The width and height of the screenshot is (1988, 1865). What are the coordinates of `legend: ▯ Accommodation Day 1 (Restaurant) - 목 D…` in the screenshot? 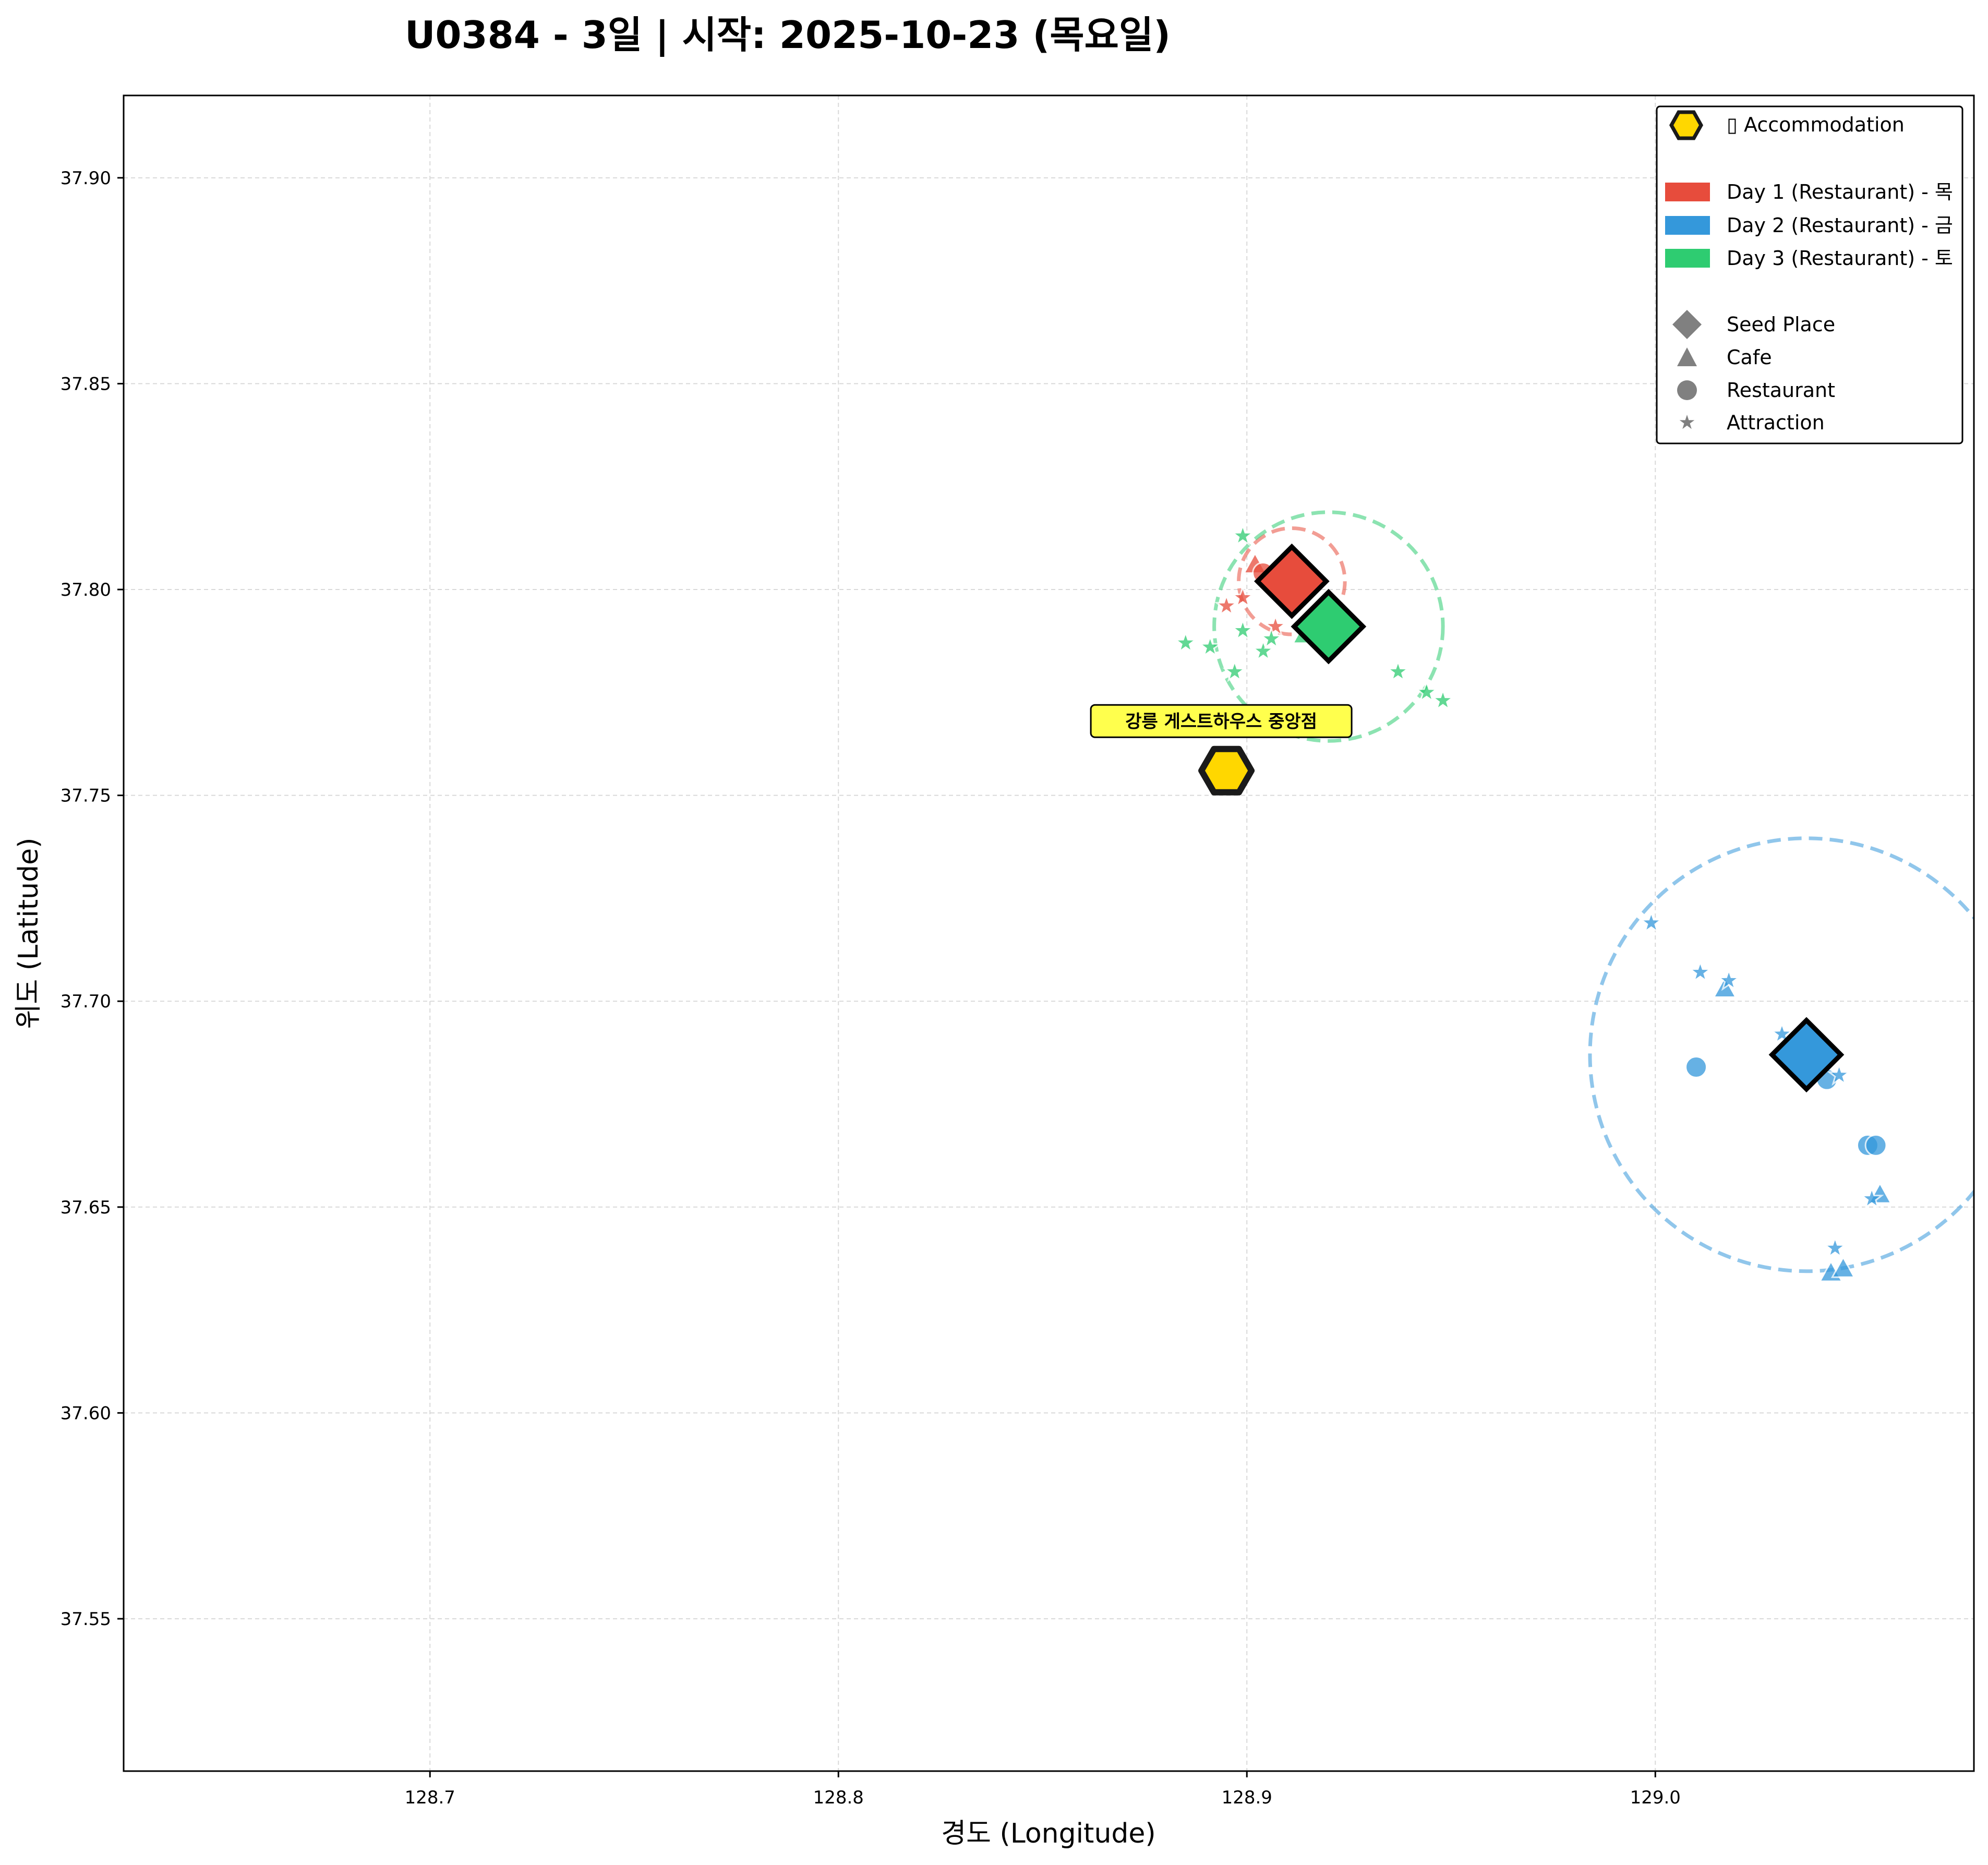 It's located at (1810, 274).